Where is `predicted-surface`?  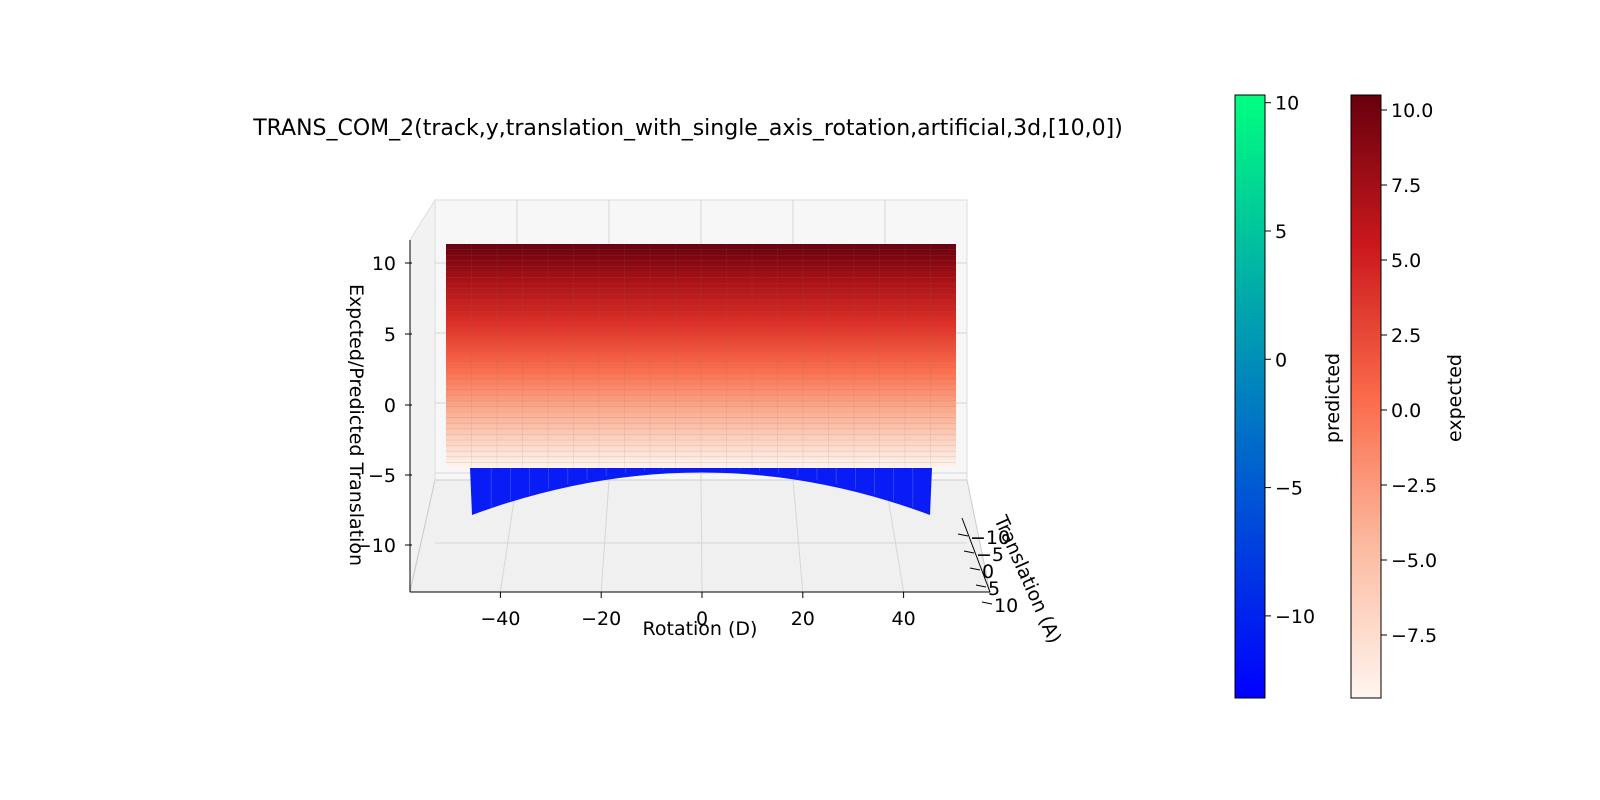 predicted-surface is located at coordinates (701, 491).